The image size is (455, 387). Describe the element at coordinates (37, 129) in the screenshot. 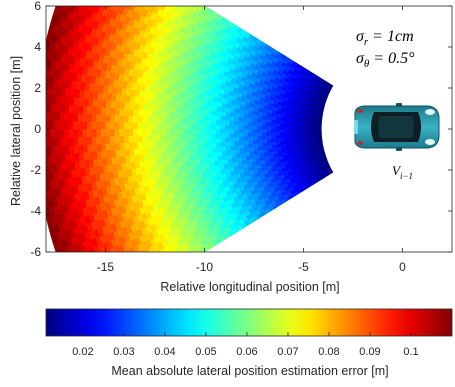

I see `y-tick-label: 0` at that location.